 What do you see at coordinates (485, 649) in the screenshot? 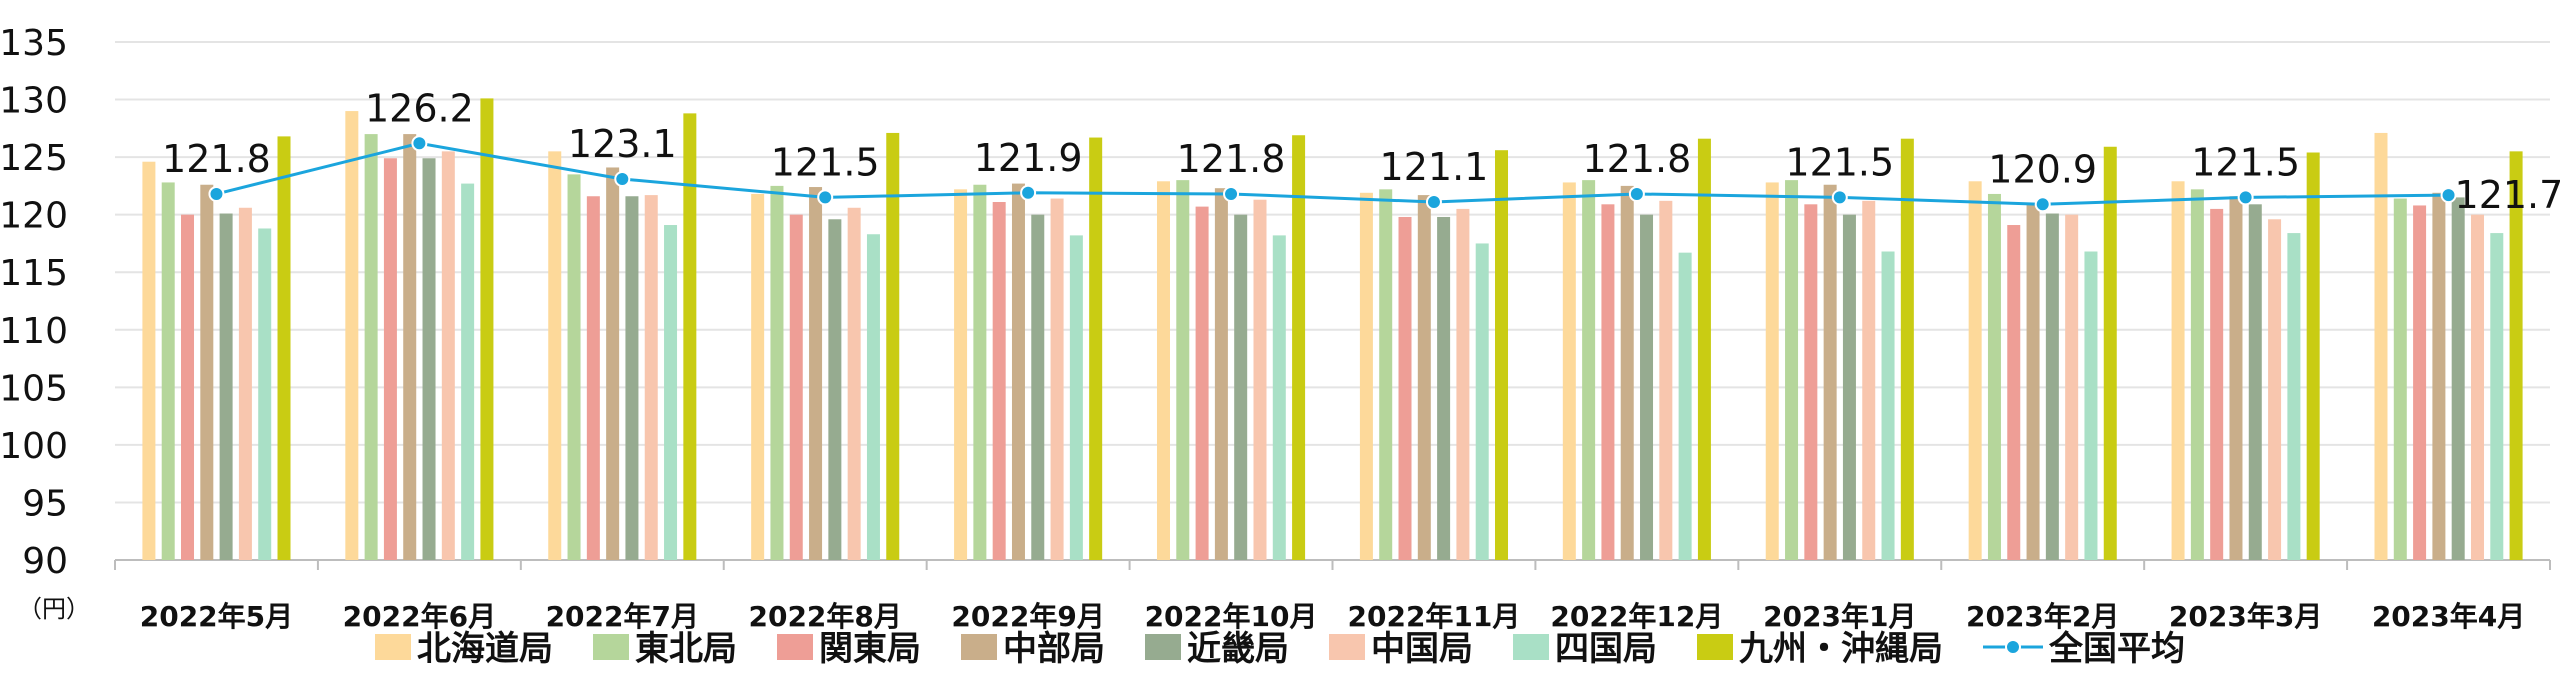
I see `legend-label: 北海道局` at bounding box center [485, 649].